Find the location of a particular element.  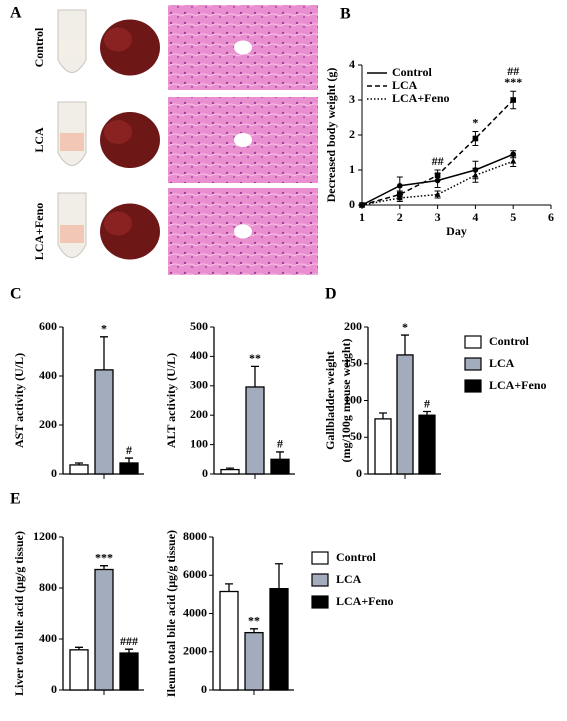

panel-label: A is located at coordinates (16, 13).